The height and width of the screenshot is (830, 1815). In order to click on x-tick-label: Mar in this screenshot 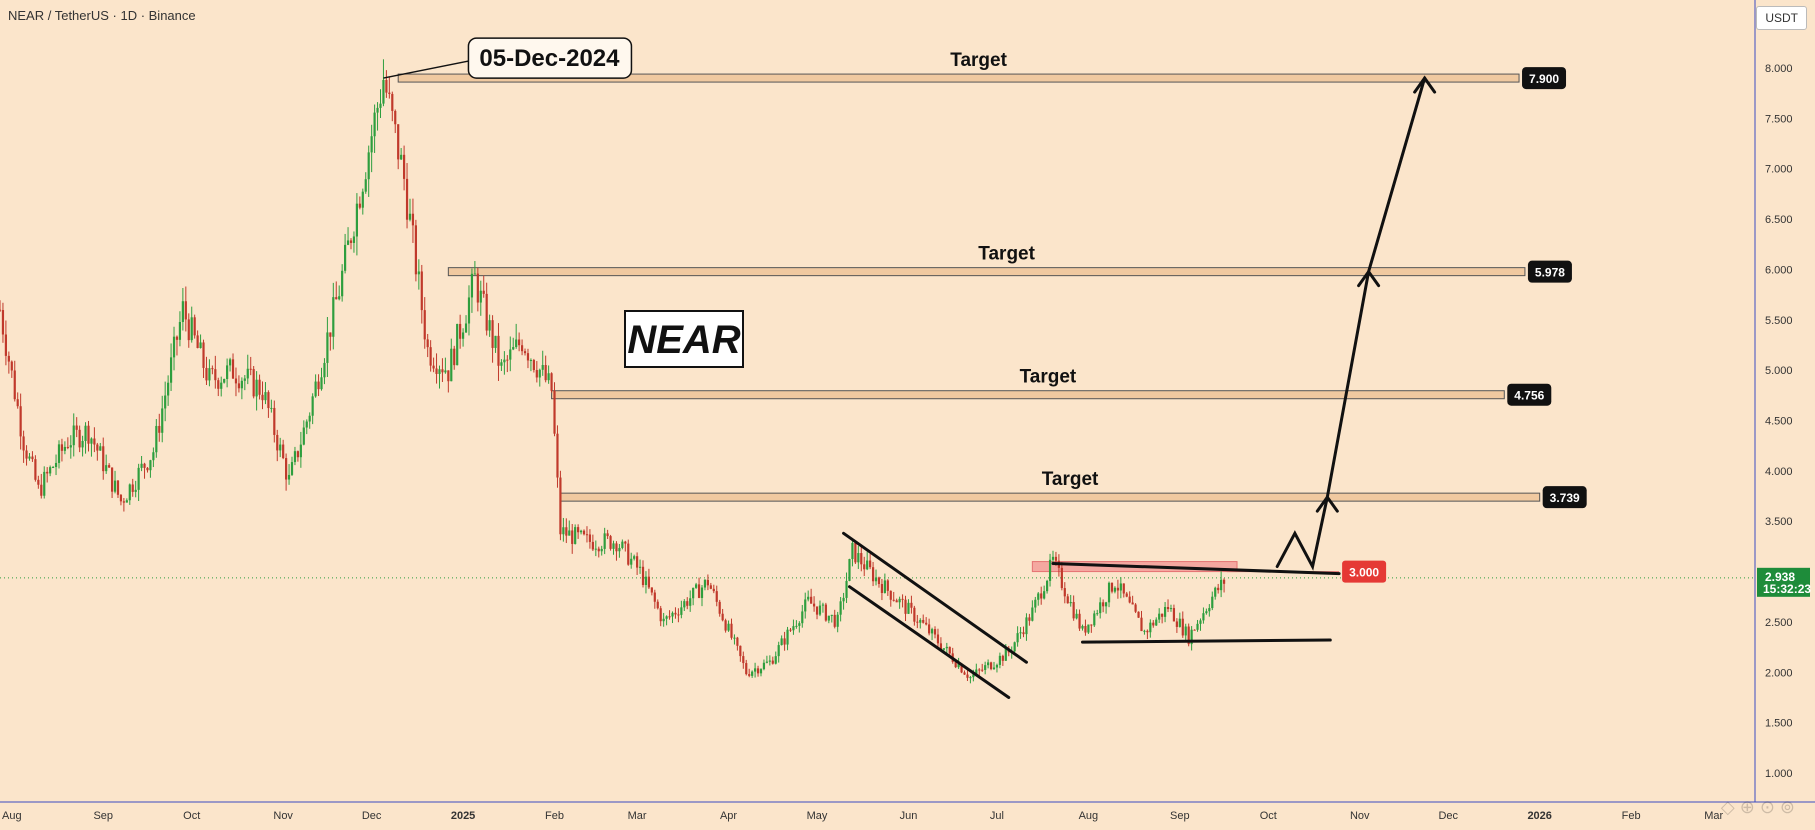, I will do `click(1713, 816)`.